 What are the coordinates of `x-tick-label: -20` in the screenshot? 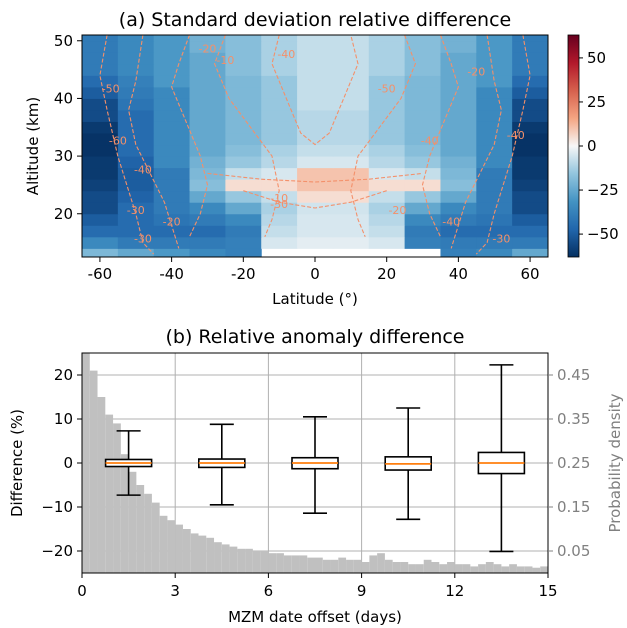 It's located at (243, 274).